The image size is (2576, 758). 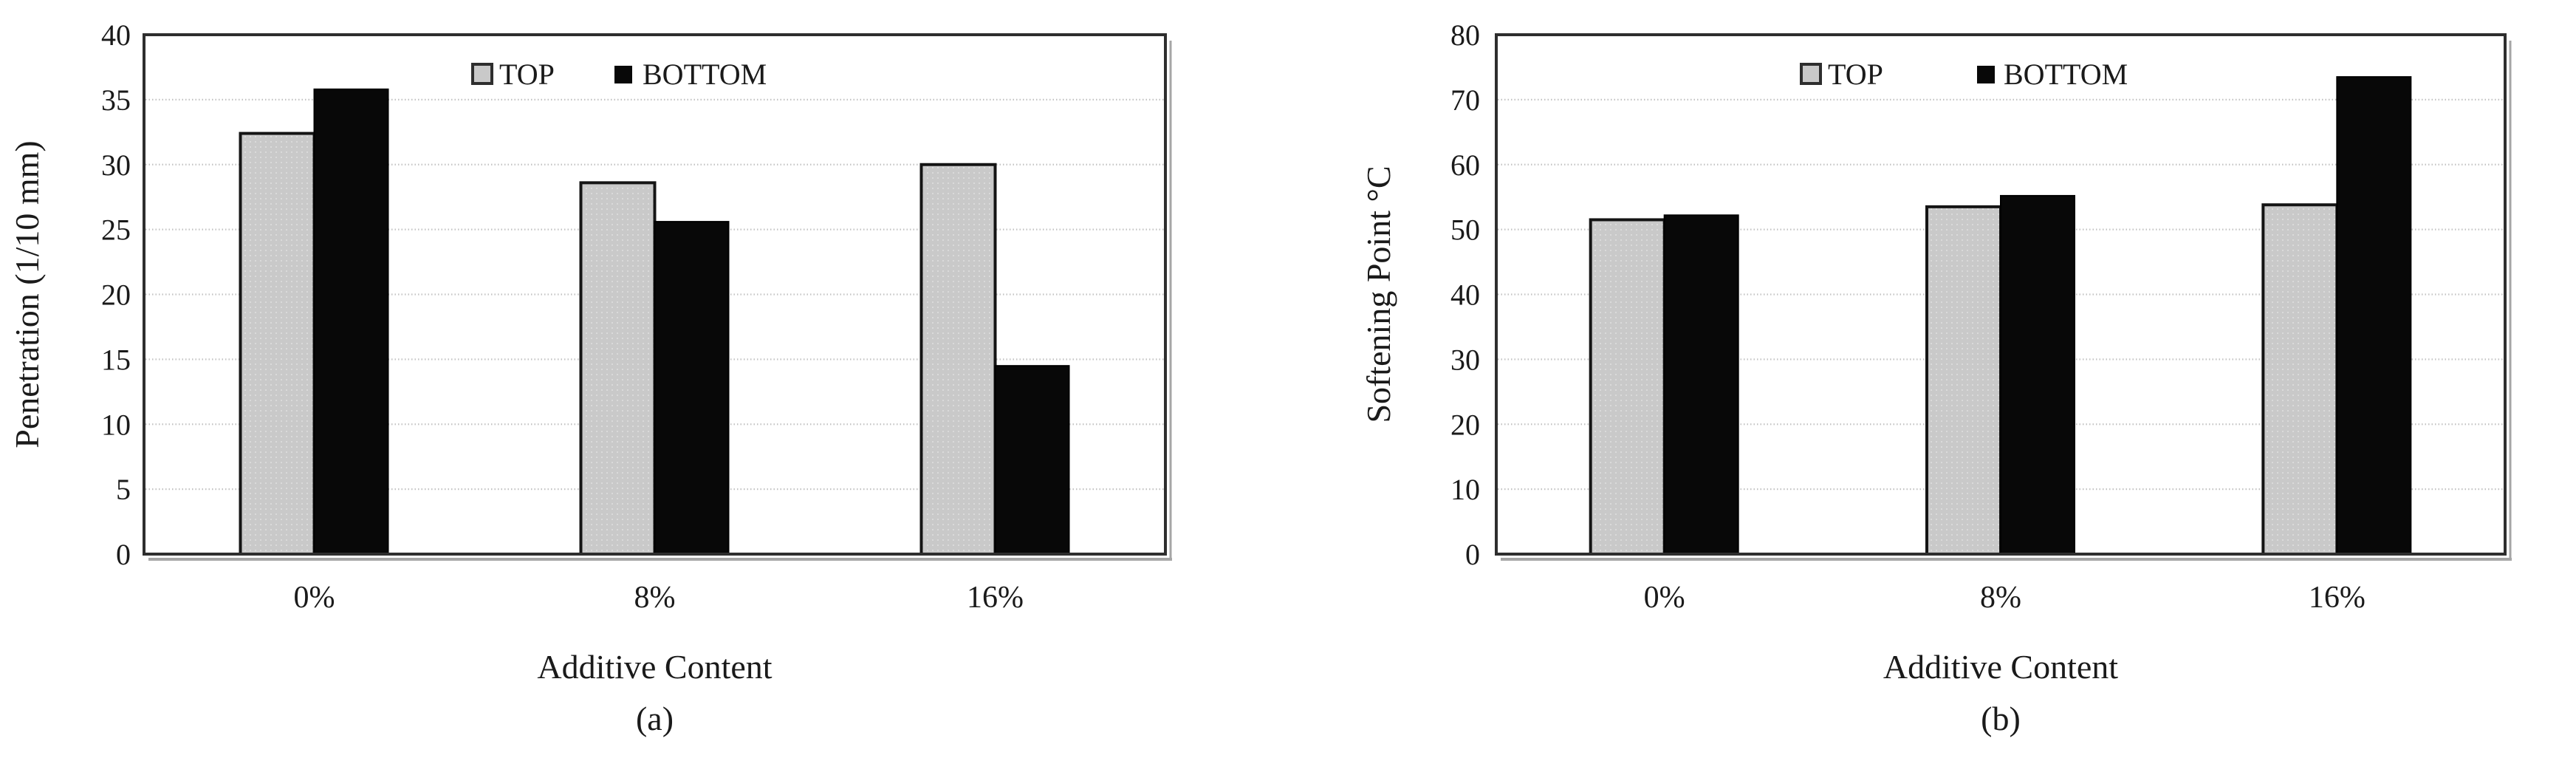 What do you see at coordinates (1465, 231) in the screenshot?
I see `y-tick-label-50: 50` at bounding box center [1465, 231].